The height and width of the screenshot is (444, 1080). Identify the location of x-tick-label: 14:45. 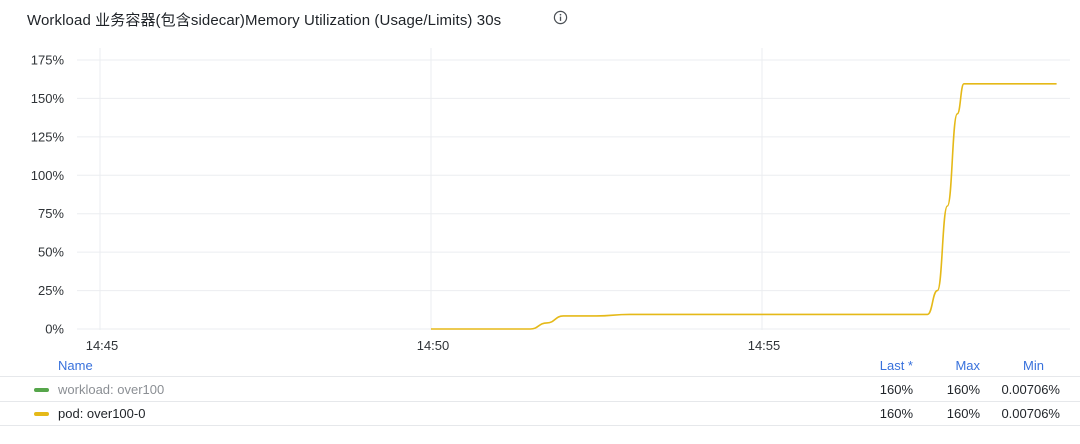
(102, 345).